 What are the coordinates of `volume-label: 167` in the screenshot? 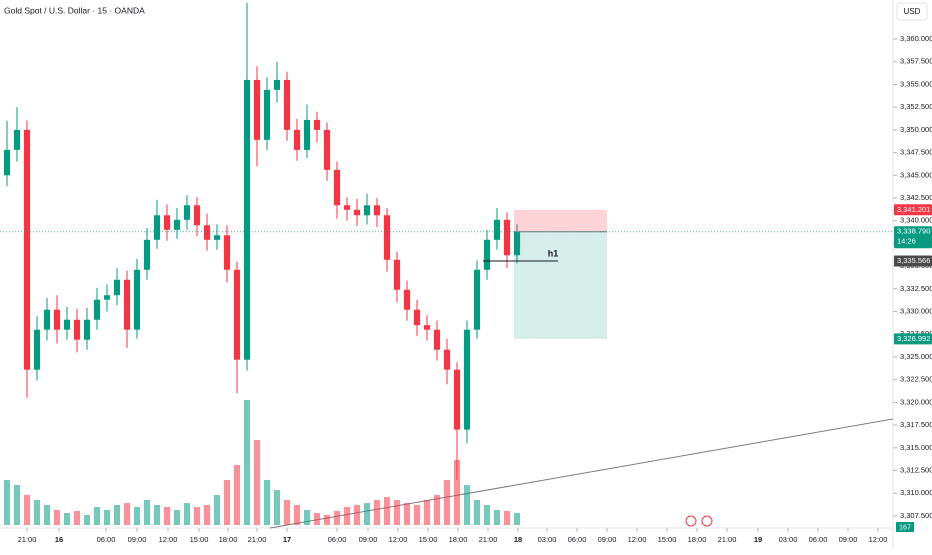 It's located at (905, 527).